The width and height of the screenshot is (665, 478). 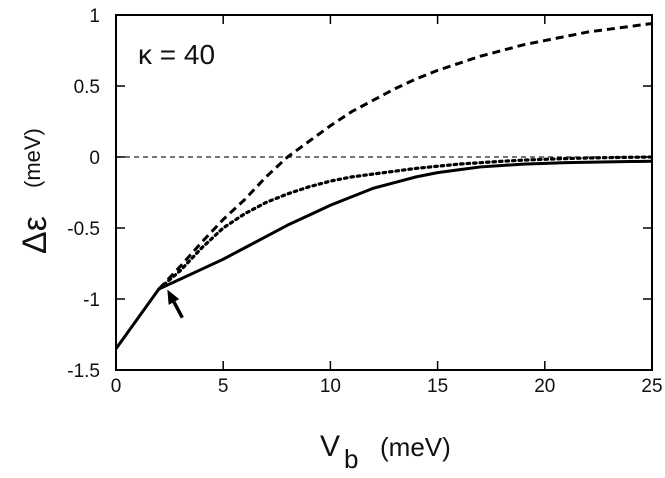 What do you see at coordinates (223, 386) in the screenshot?
I see `x-tick-label: 5` at bounding box center [223, 386].